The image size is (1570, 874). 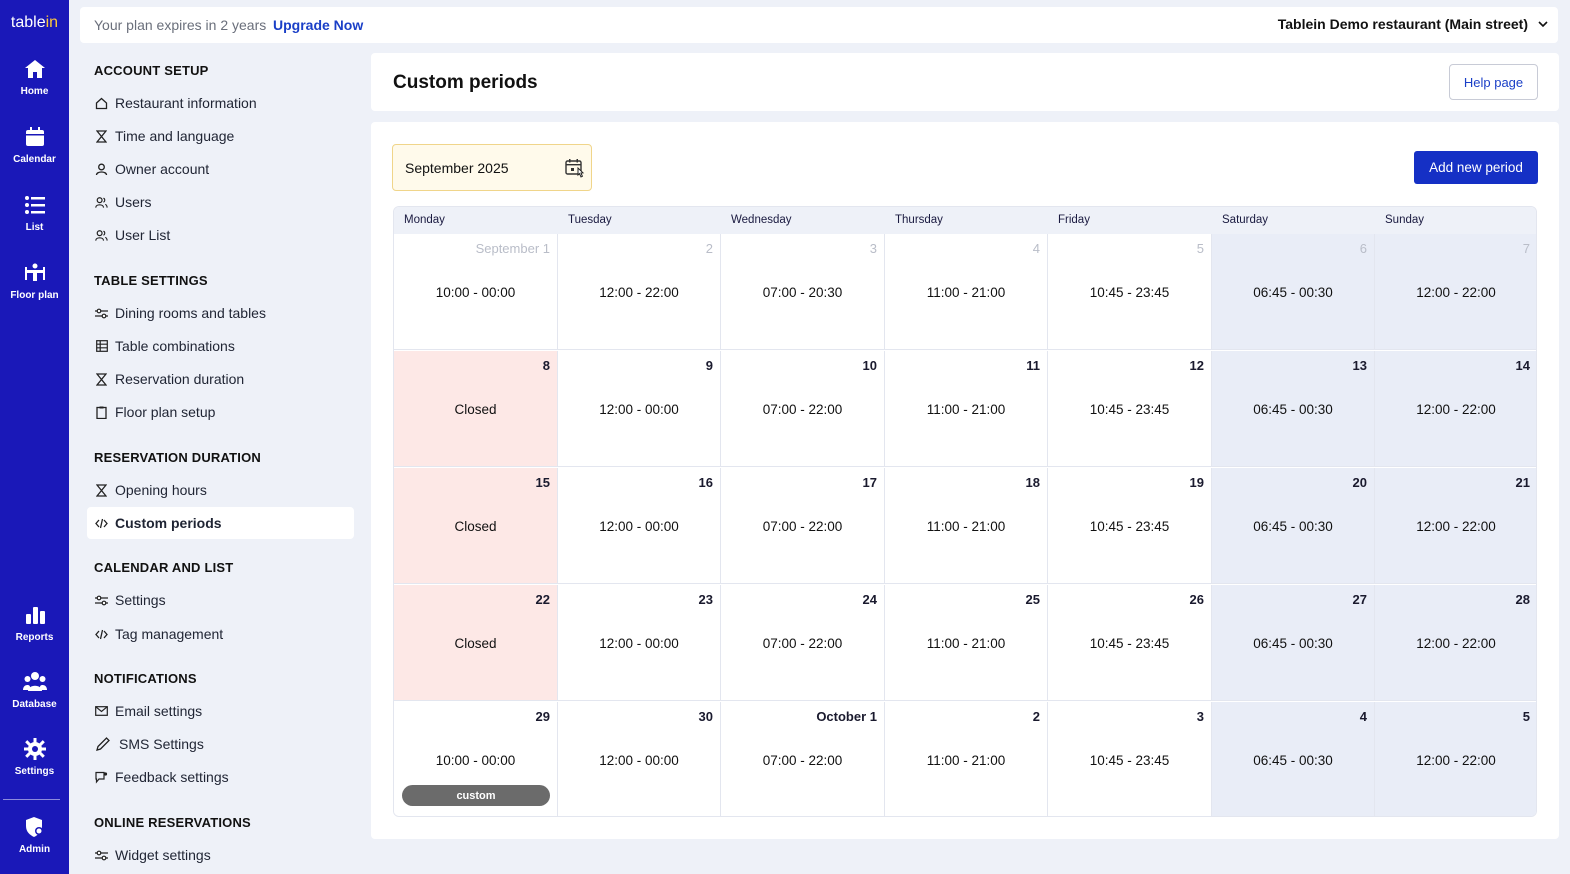 What do you see at coordinates (1359, 482) in the screenshot?
I see `day-number: 20` at bounding box center [1359, 482].